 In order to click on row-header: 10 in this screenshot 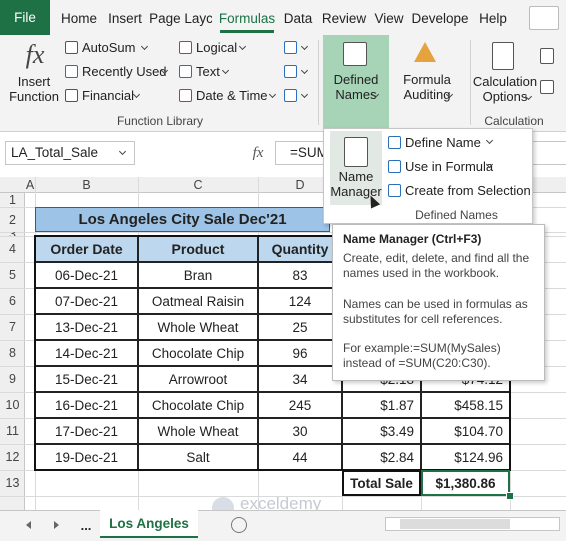, I will do `click(12, 405)`.